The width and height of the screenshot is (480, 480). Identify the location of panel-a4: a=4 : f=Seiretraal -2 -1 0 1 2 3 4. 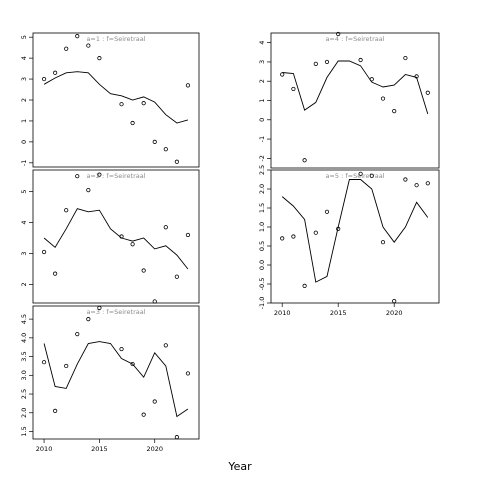
(349, 100).